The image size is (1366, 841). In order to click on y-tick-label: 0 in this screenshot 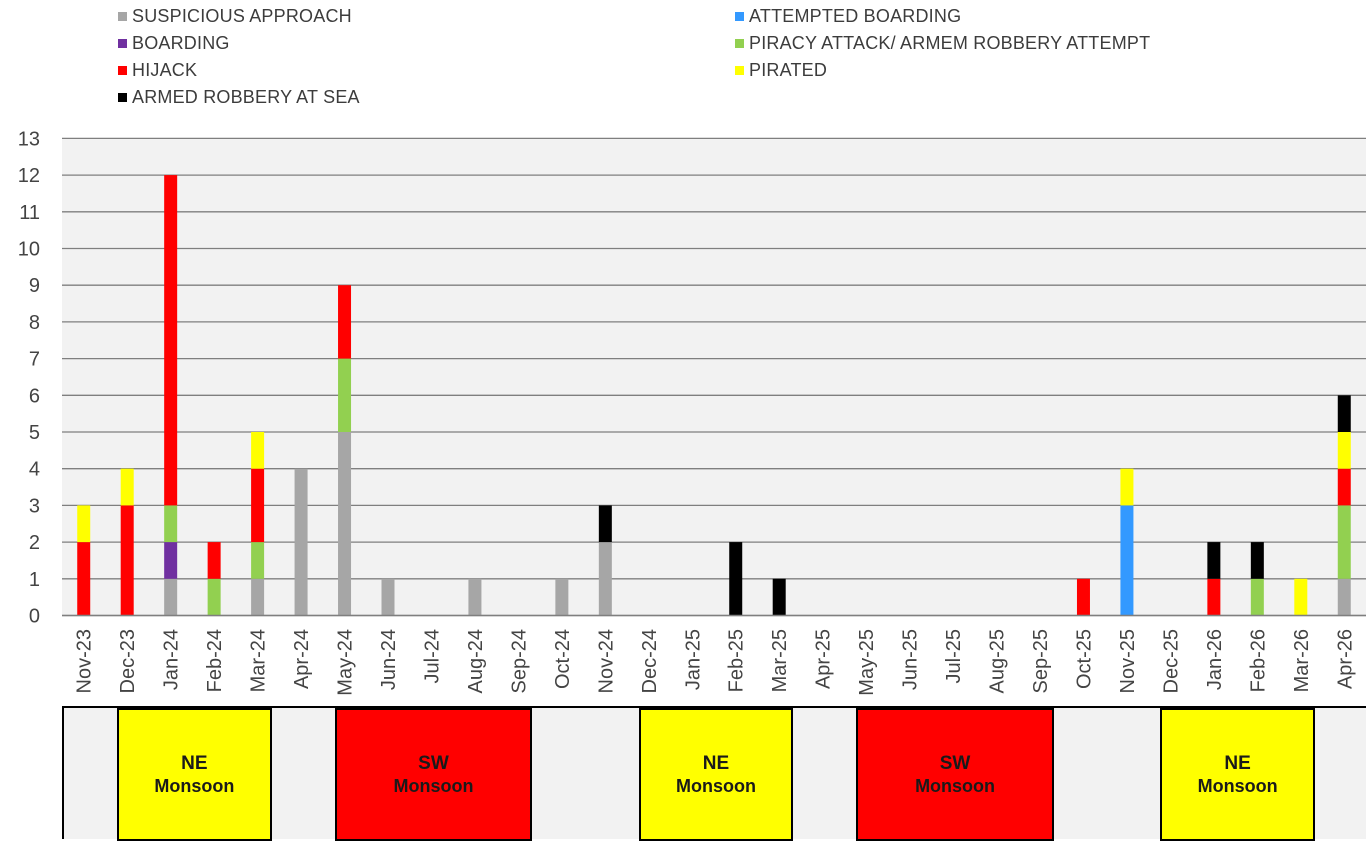, I will do `click(34, 617)`.